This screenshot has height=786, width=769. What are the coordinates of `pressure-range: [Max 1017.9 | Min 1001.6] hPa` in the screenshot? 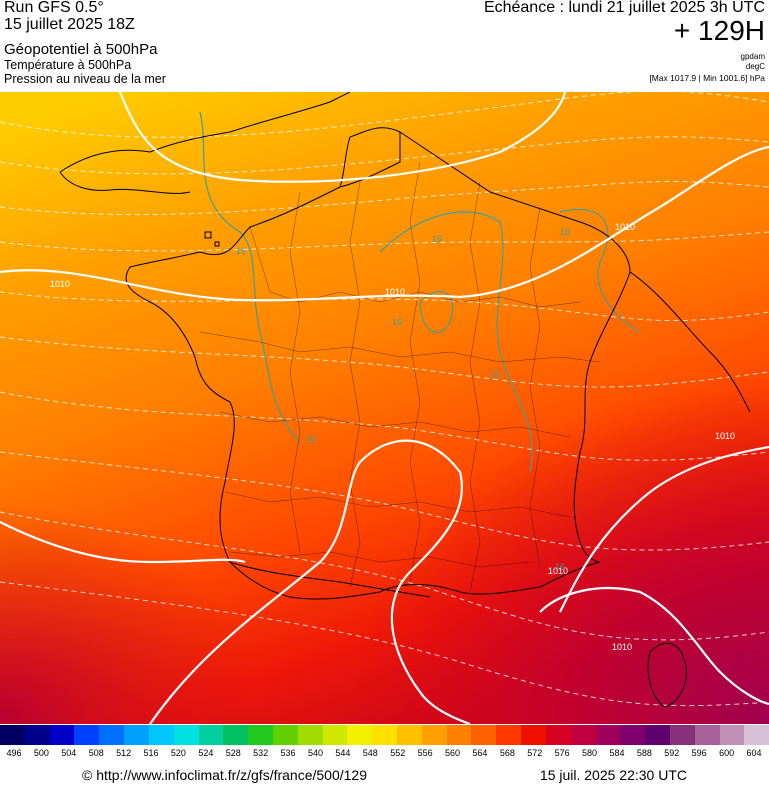 It's located at (707, 78).